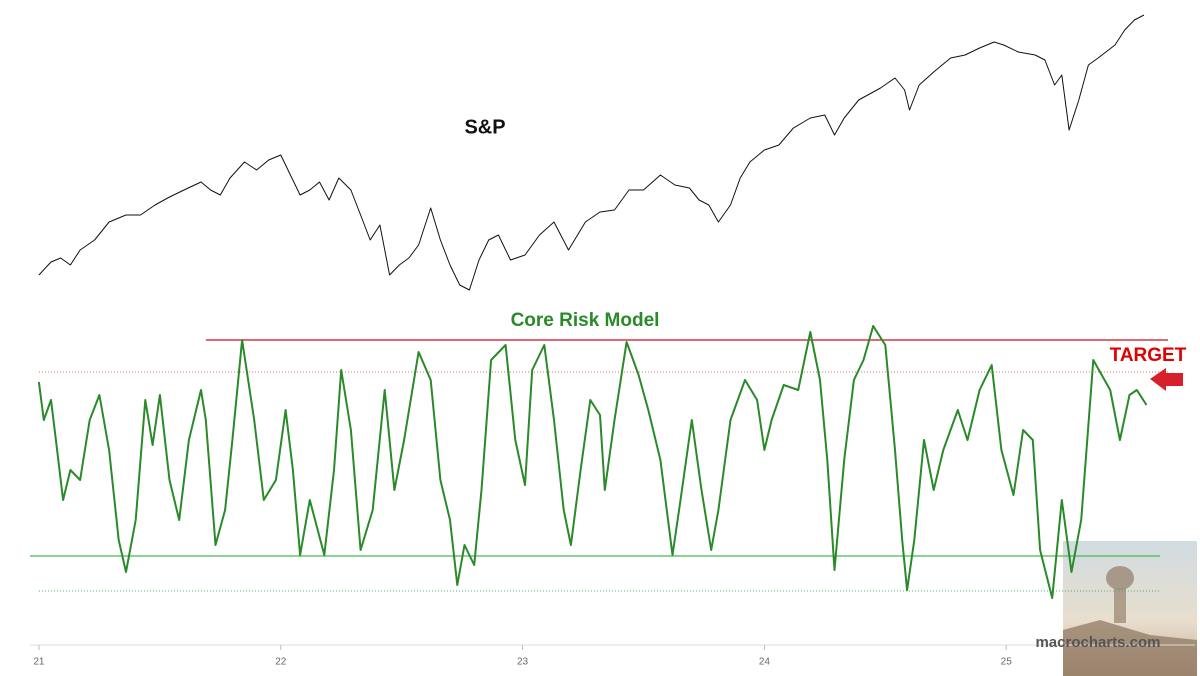  What do you see at coordinates (1130, 608) in the screenshot?
I see `watermark-photo` at bounding box center [1130, 608].